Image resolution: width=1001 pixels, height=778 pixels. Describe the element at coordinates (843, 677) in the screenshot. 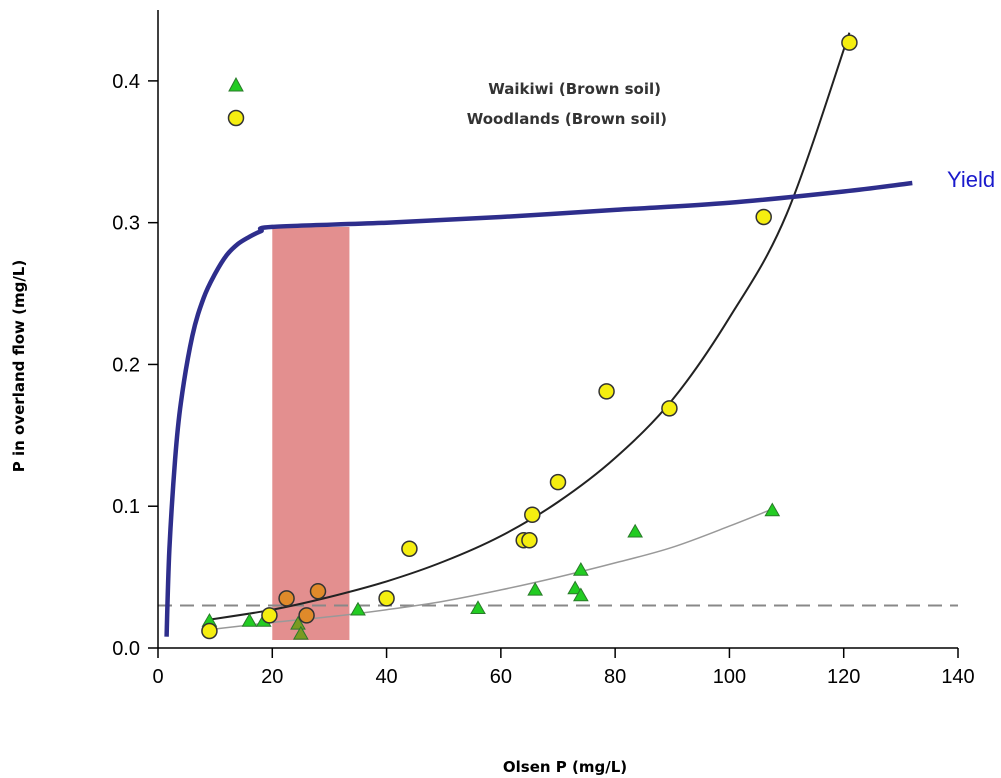

I see `x-tick-label: 120` at that location.